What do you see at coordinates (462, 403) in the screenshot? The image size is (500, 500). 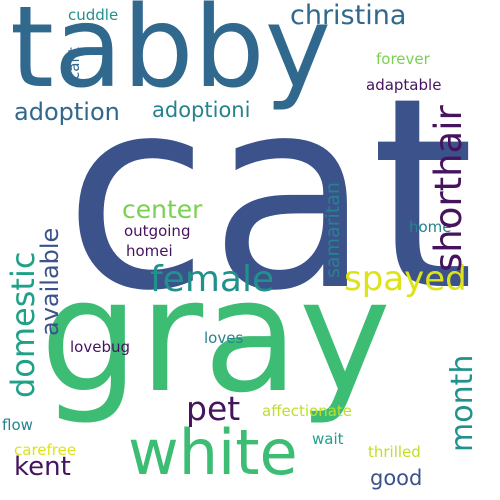 I see `word-month: month` at bounding box center [462, 403].